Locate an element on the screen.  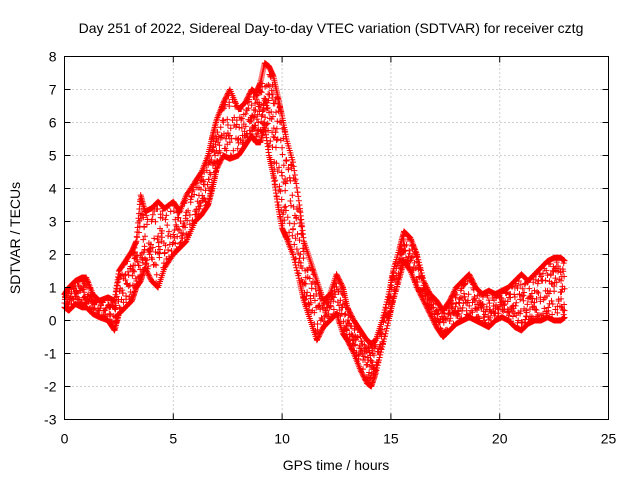
y-tick-label: 6 is located at coordinates (53, 123).